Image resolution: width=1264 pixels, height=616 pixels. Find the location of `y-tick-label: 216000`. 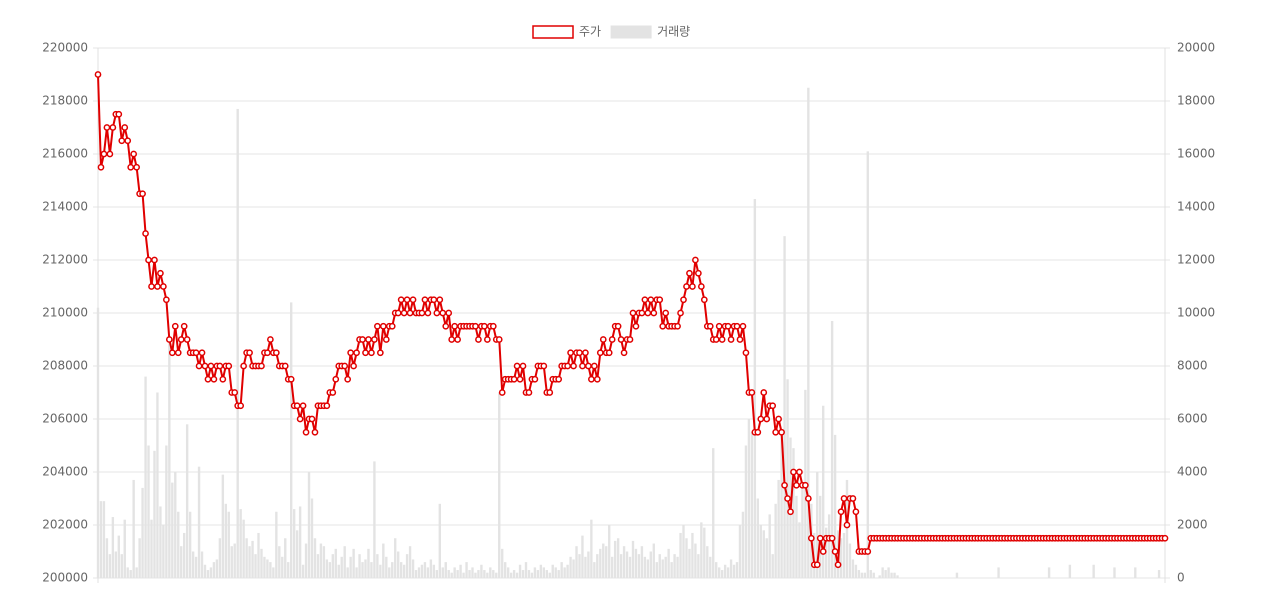

y-tick-label: 216000 is located at coordinates (65, 154).